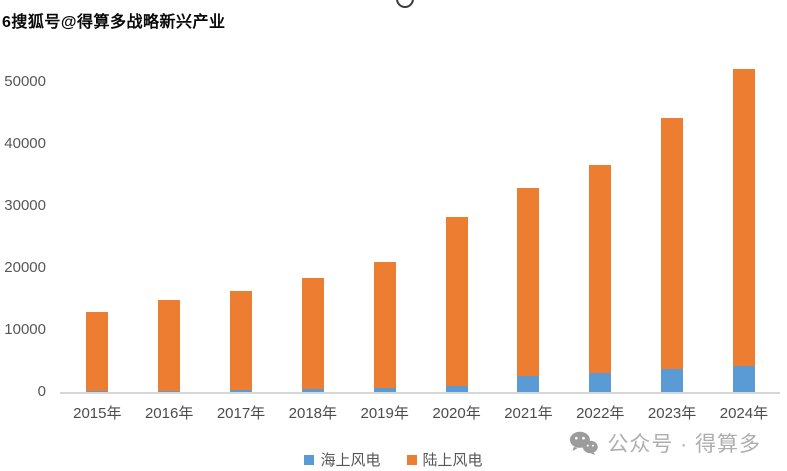 This screenshot has height=471, width=787. I want to click on bar-2015年, so click(97, 352).